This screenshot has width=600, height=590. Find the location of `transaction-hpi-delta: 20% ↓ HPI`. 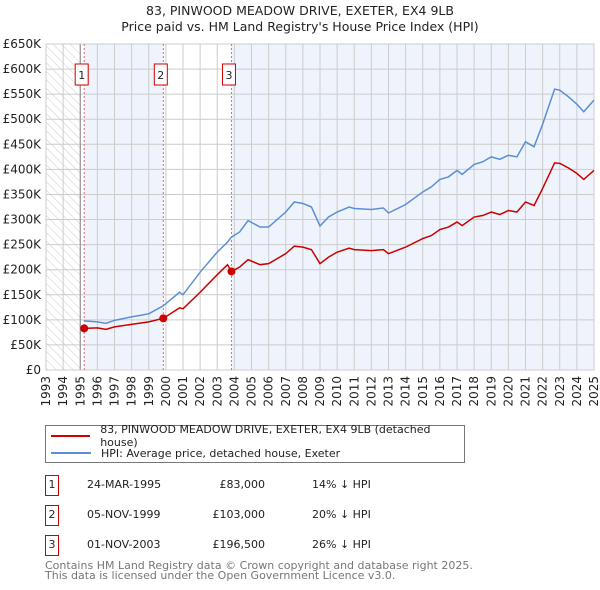

transaction-hpi-delta: 20% ↓ HPI is located at coordinates (341, 514).